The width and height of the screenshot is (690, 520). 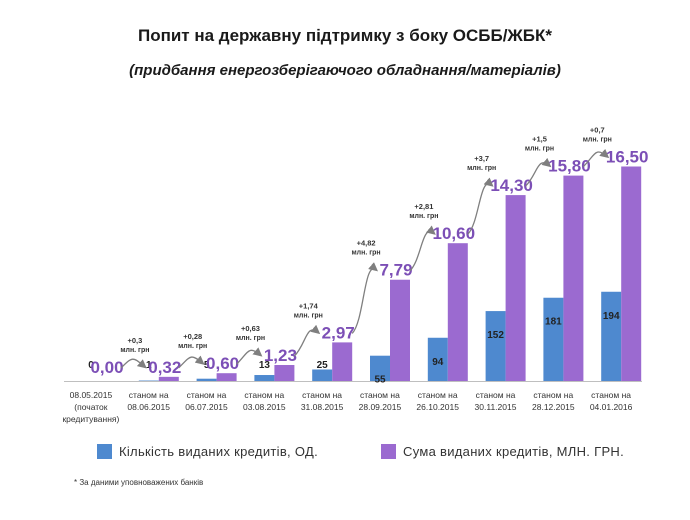 What do you see at coordinates (423, 206) in the screenshot?
I see `increment-value: +2,81` at bounding box center [423, 206].